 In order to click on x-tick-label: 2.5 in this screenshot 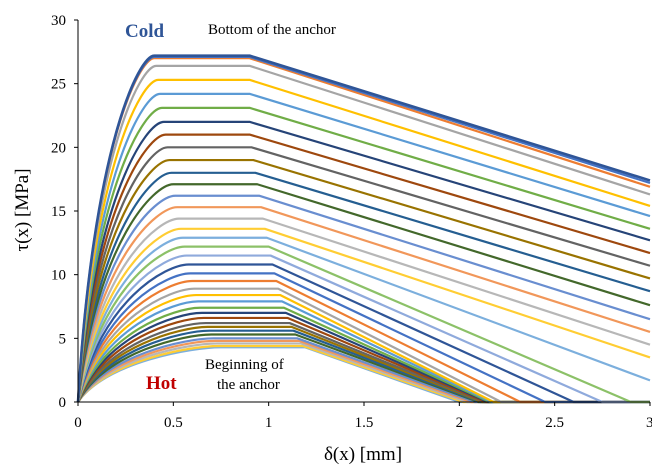, I will do `click(554, 423)`.